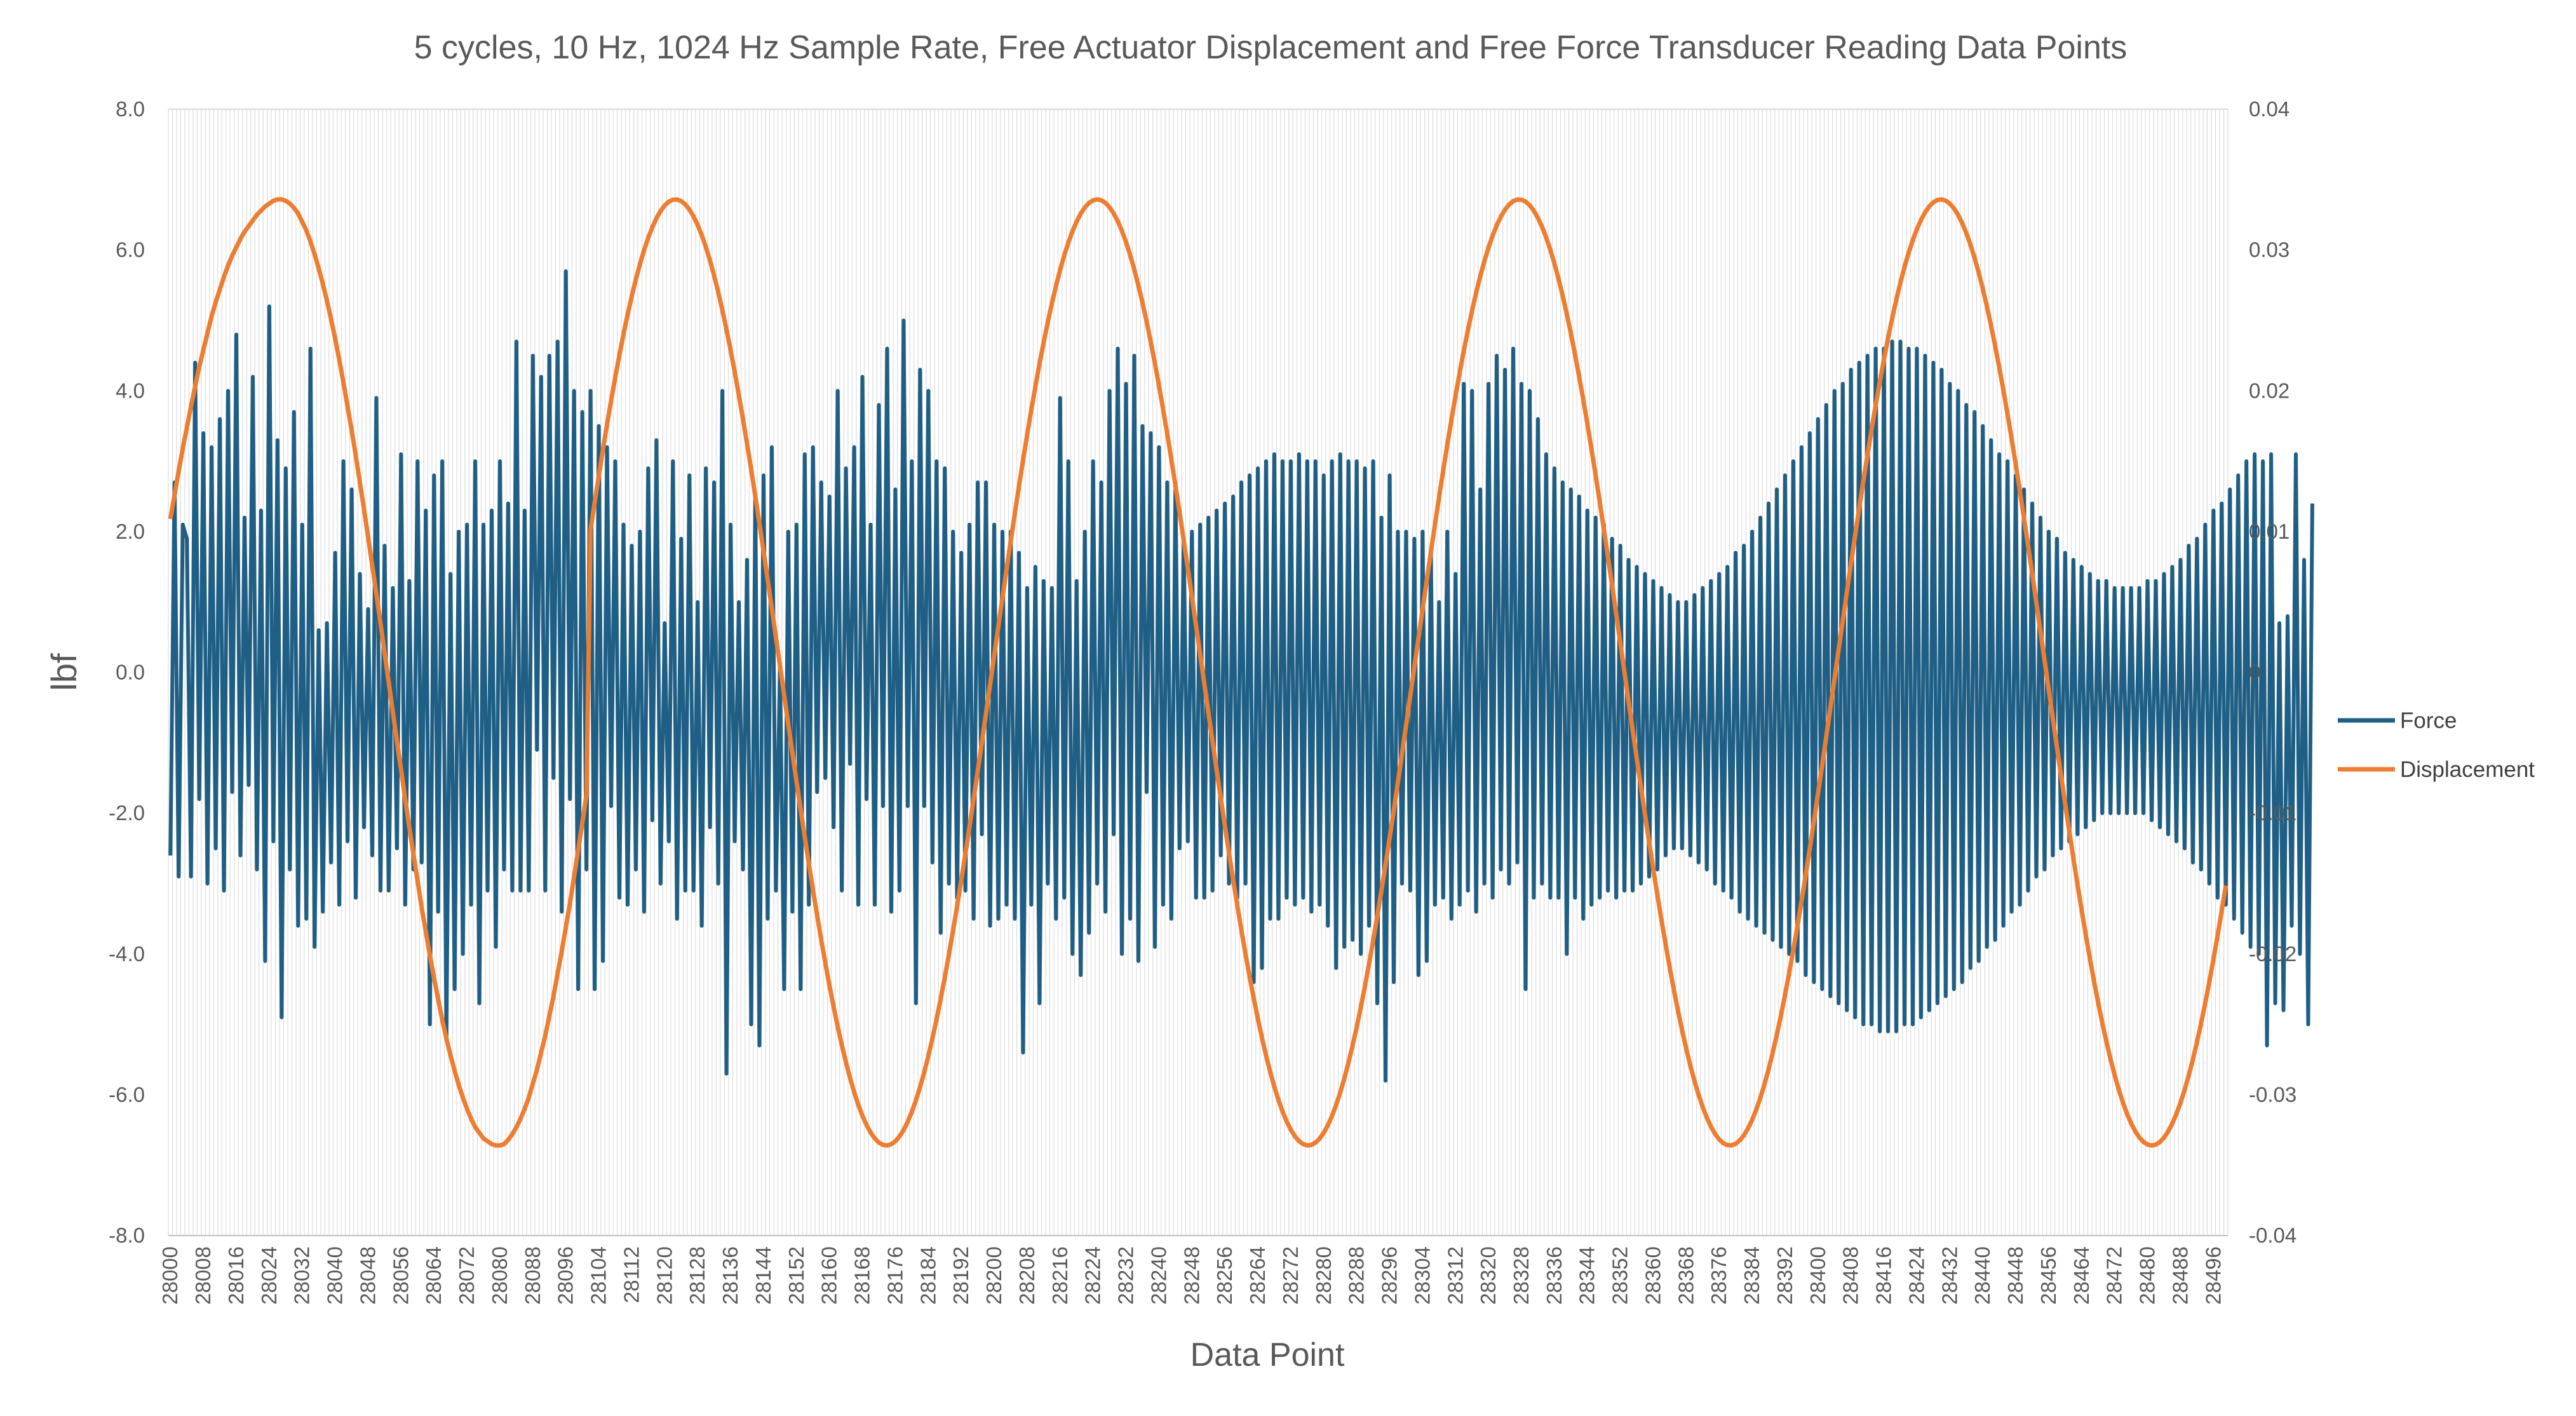  I want to click on x-tick-label: 28056, so click(400, 1275).